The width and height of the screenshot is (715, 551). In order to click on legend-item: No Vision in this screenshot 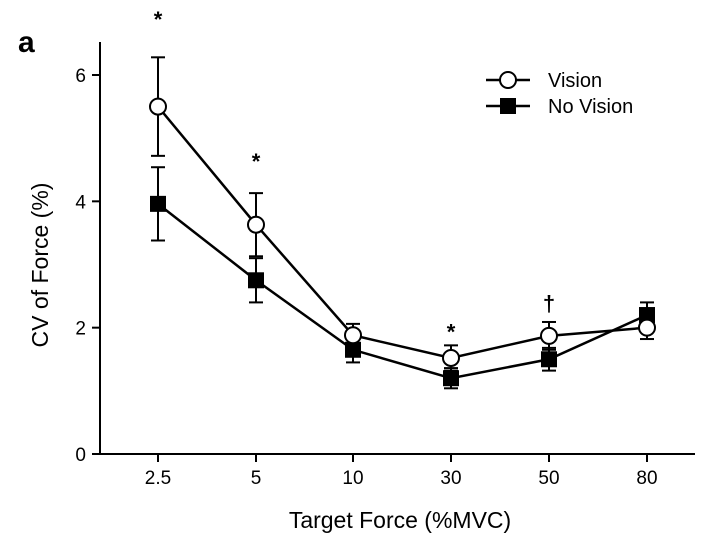, I will do `click(559, 107)`.